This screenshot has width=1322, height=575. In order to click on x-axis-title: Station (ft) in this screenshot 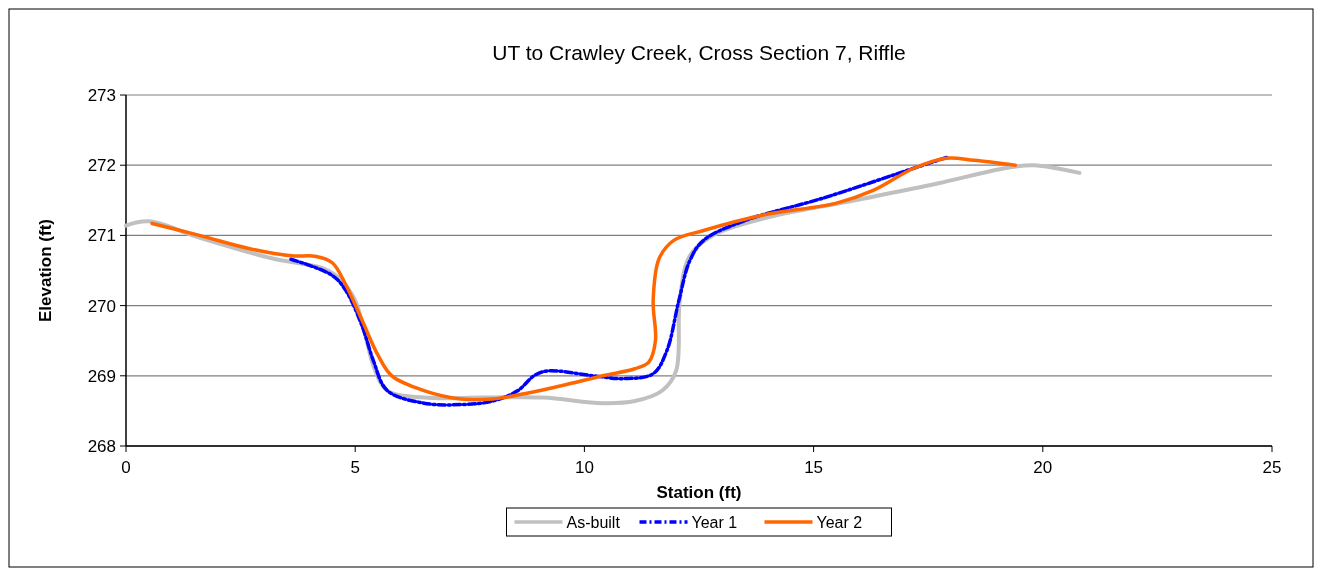, I will do `click(699, 492)`.